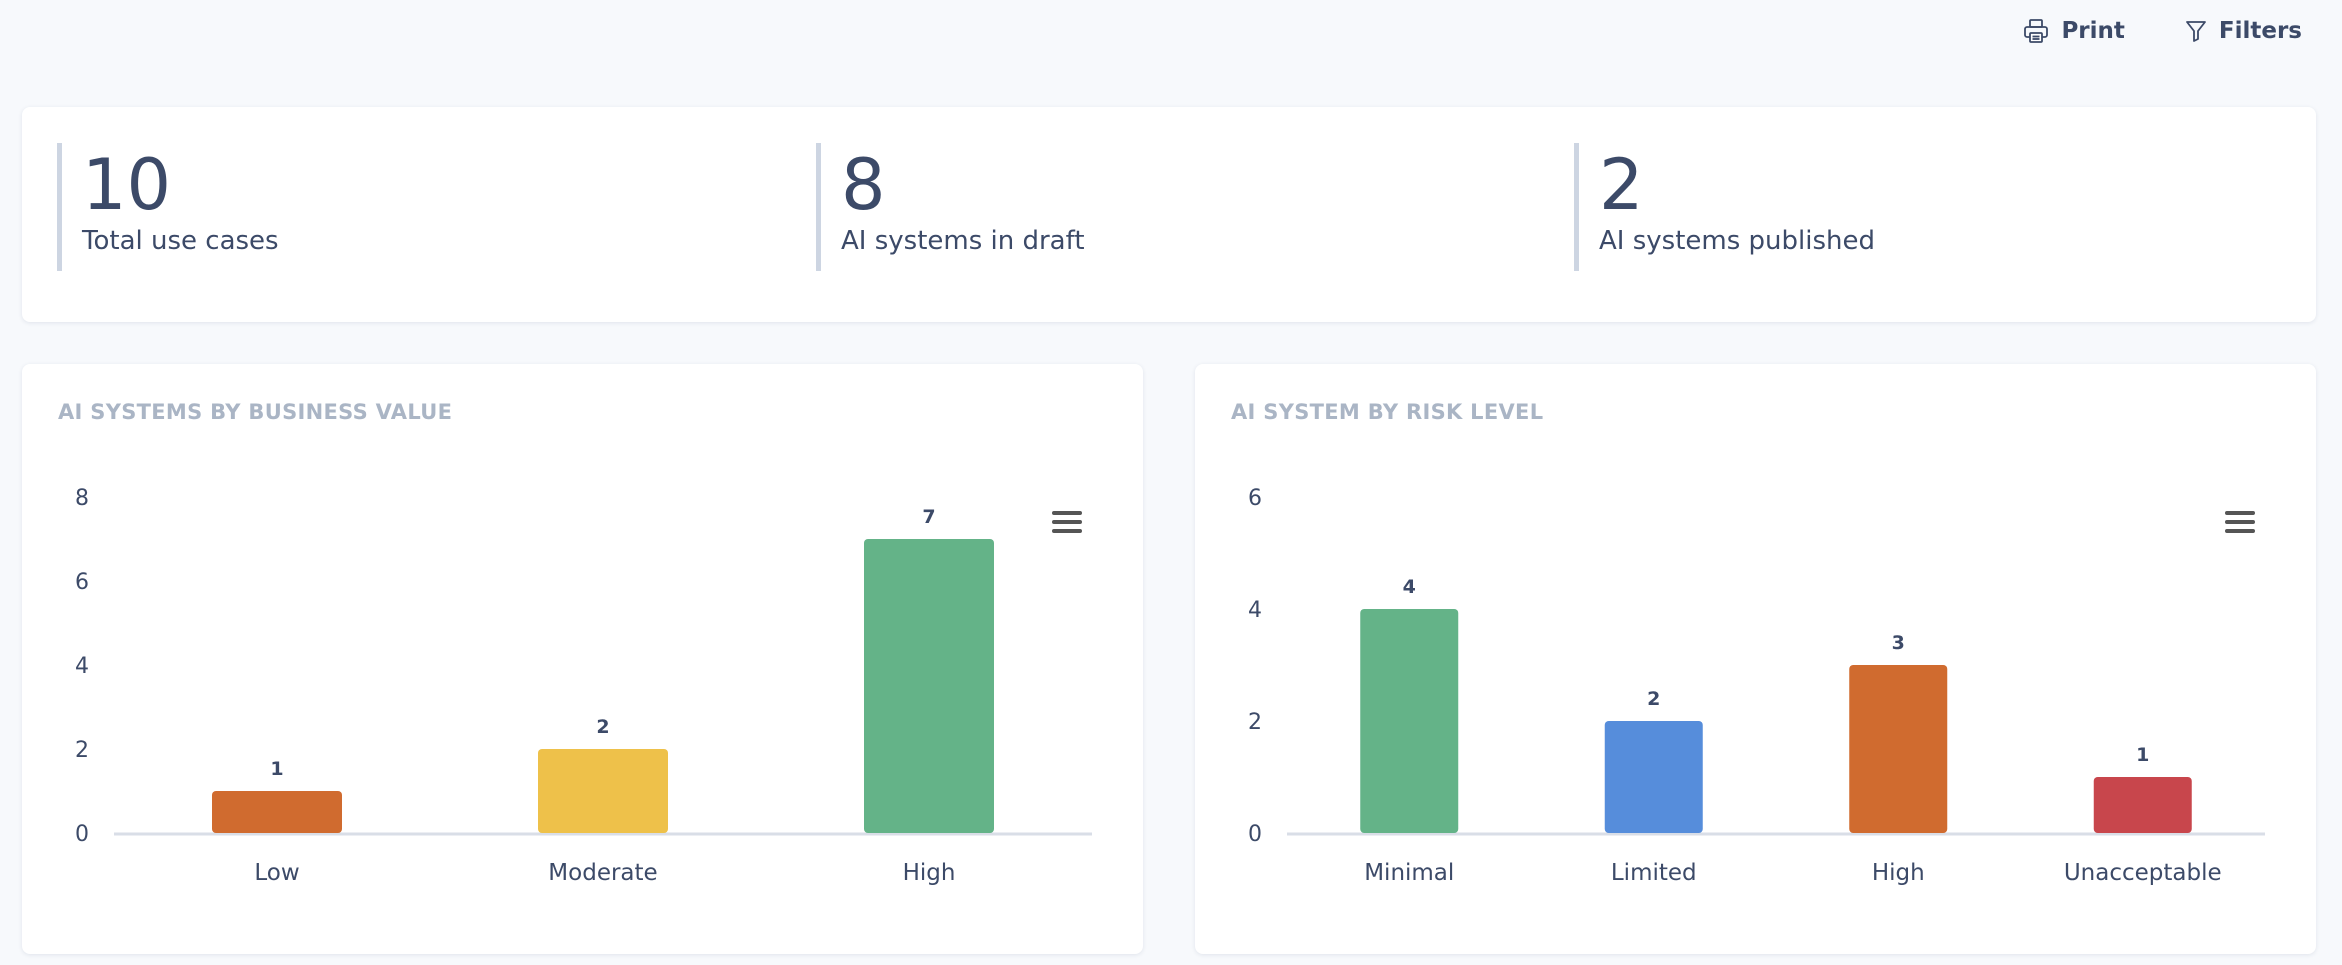 The width and height of the screenshot is (2342, 965). Describe the element at coordinates (127, 185) in the screenshot. I see `stat-value: 10` at that location.